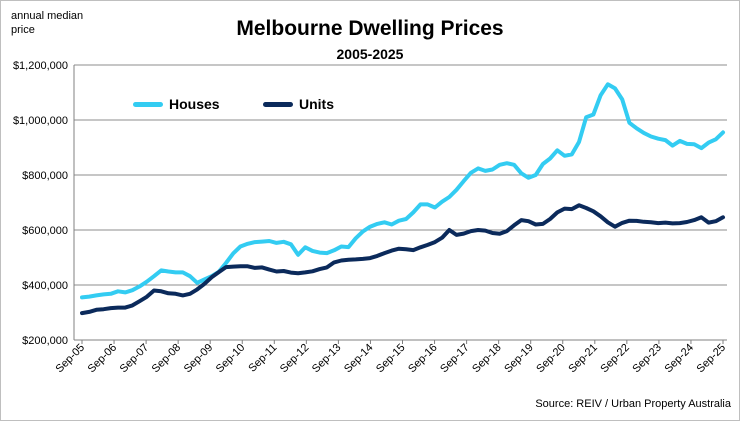 The height and width of the screenshot is (421, 740). What do you see at coordinates (391, 359) in the screenshot?
I see `x-tick-label: Sep-15` at bounding box center [391, 359].